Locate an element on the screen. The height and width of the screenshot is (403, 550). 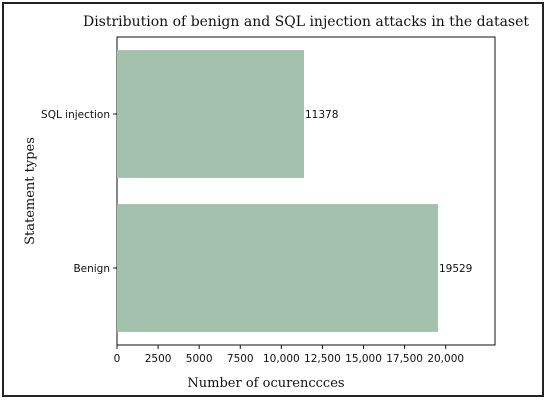
y-axis-label: Statement types is located at coordinates (30, 191).